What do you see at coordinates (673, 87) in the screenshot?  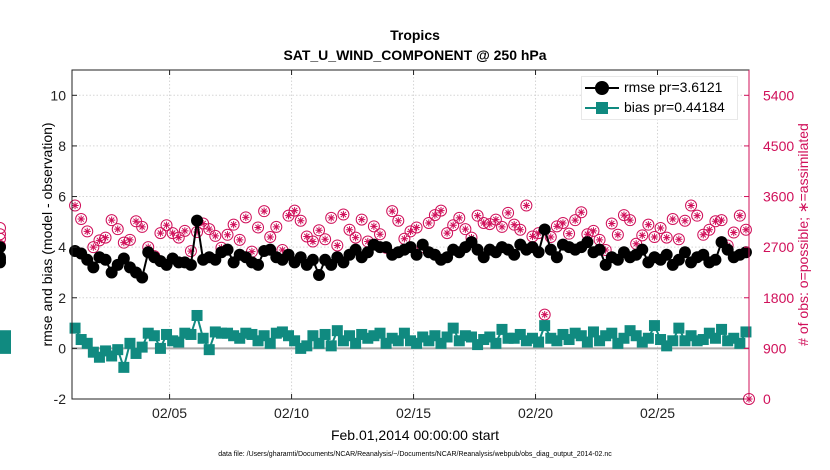 I see `legend-label-rmse: rmse pr=3.6121` at bounding box center [673, 87].